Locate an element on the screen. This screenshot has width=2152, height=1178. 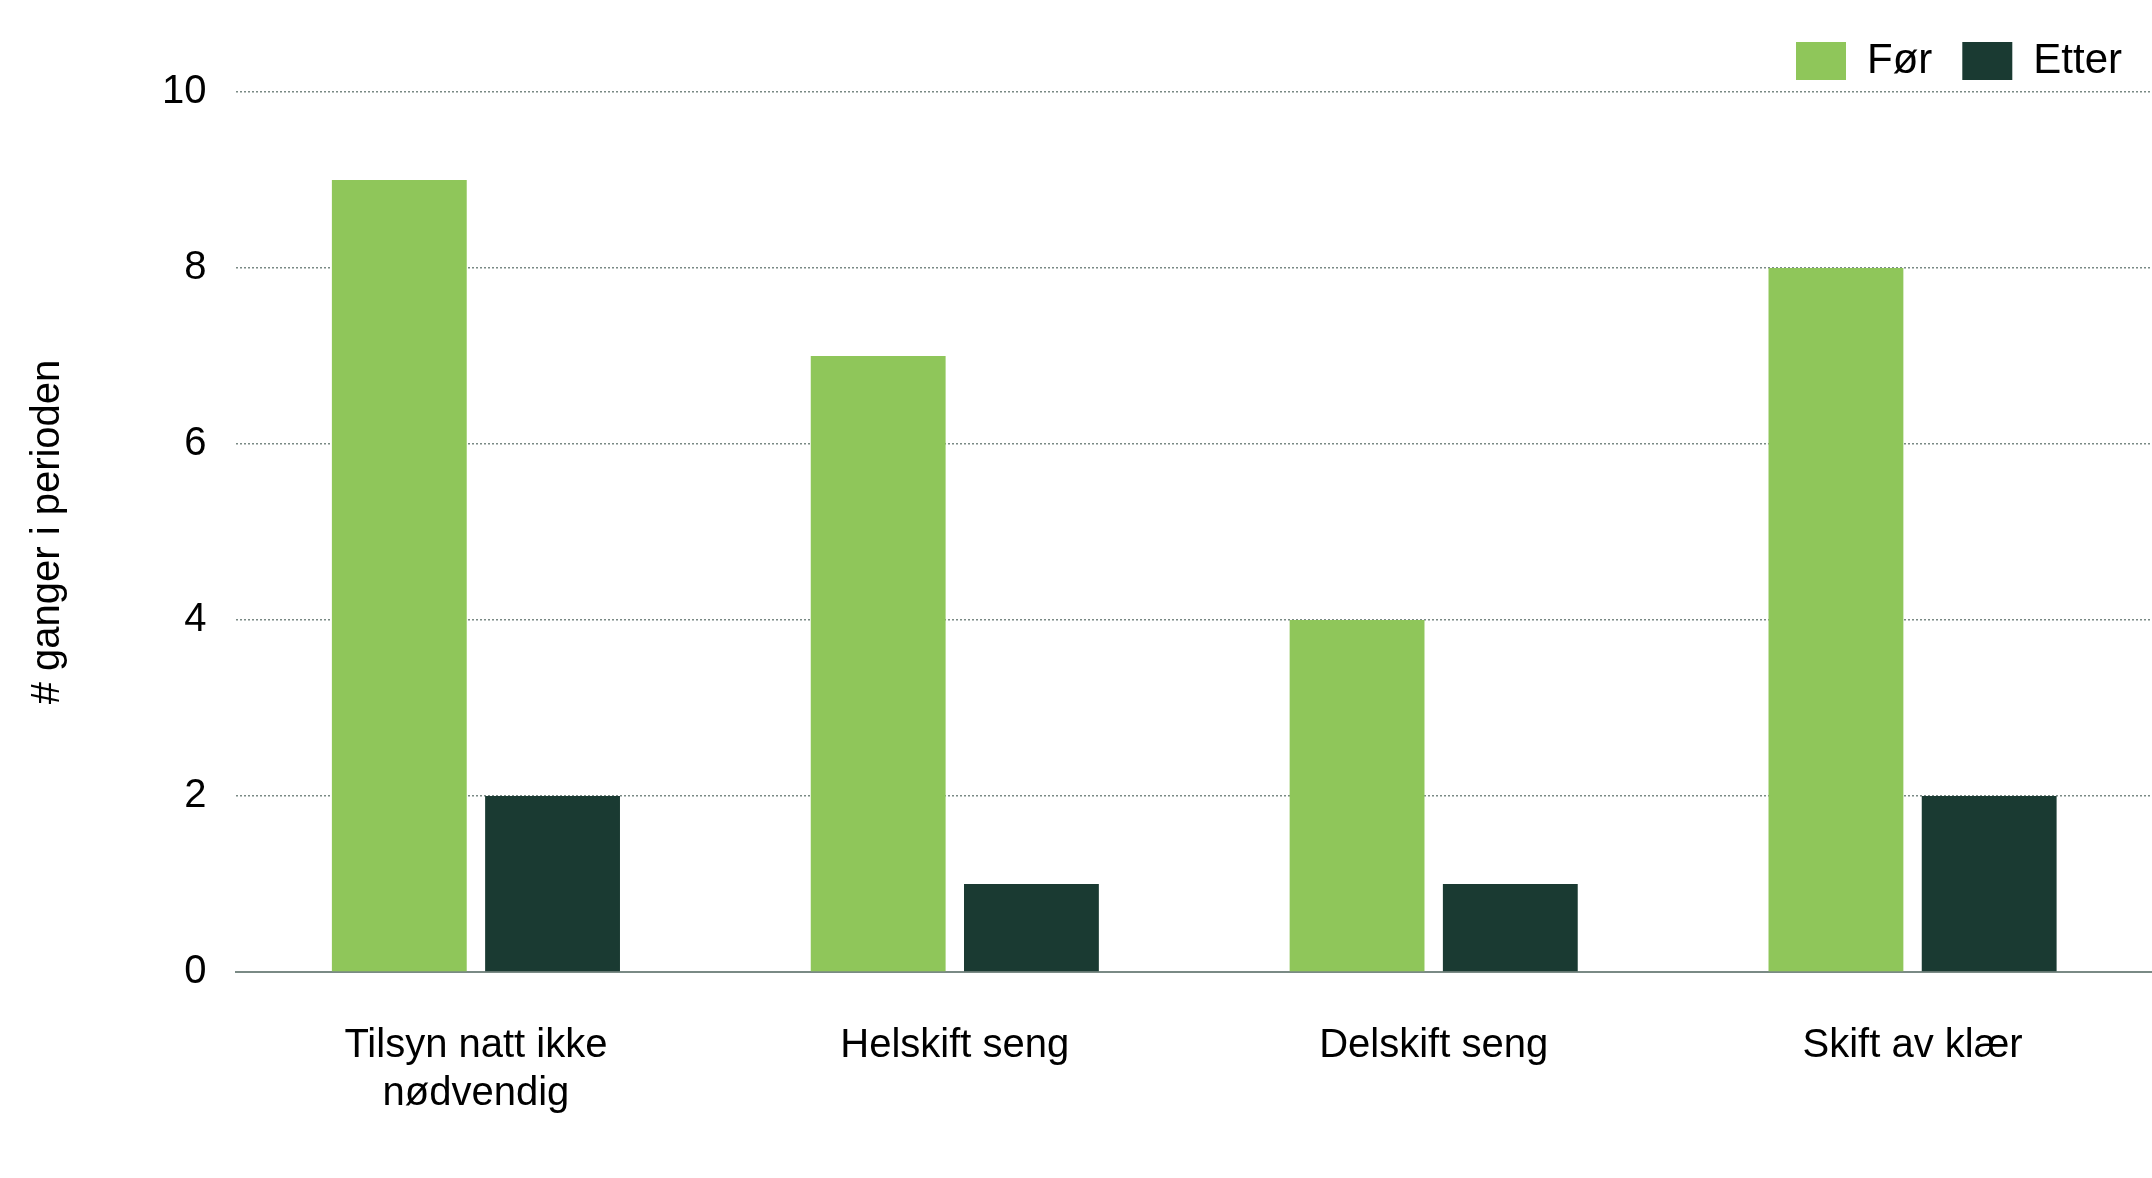
y-tick-label: 8 is located at coordinates (195, 265).